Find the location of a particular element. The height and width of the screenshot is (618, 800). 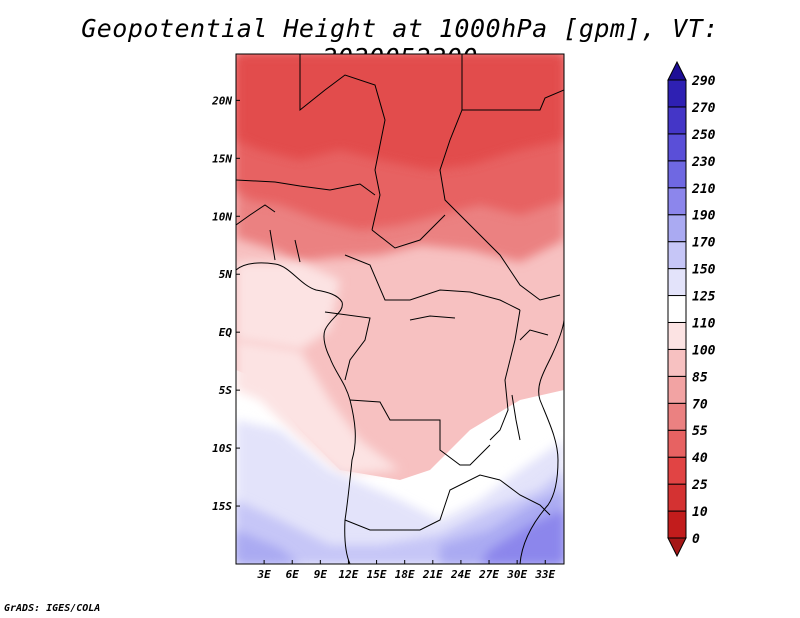

border-ghana-togo is located at coordinates (272, 245).